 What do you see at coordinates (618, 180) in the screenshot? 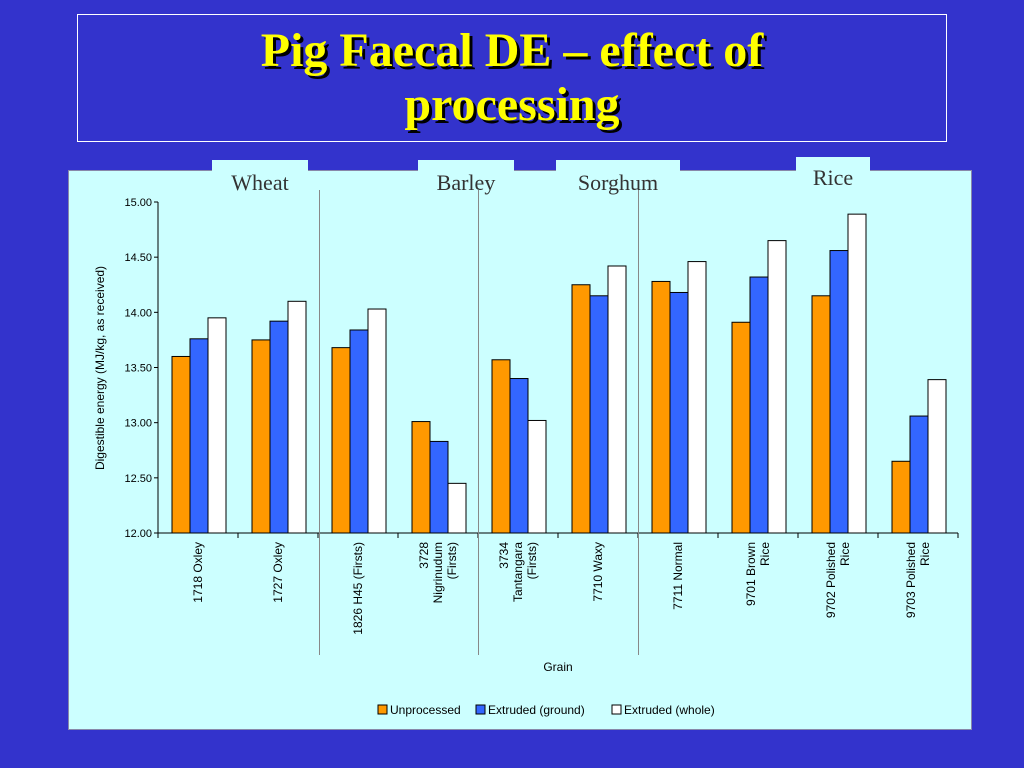
I see `group-label-sorghum: Sorghum` at bounding box center [618, 180].